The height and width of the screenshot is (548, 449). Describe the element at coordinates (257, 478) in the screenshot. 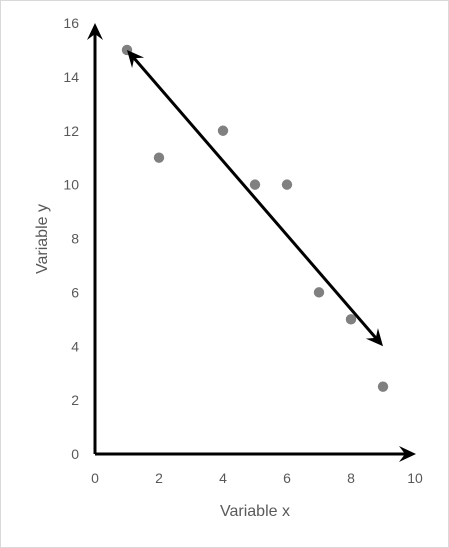

I see `x-tick-labels: 0 2 4 6 8 10` at that location.